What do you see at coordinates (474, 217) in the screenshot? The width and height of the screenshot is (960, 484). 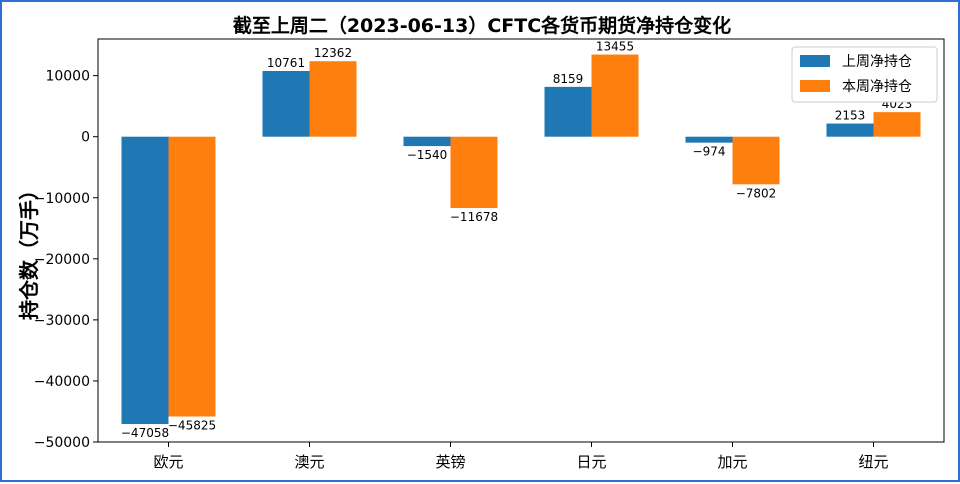 I see `bar-value-label: −11678` at bounding box center [474, 217].